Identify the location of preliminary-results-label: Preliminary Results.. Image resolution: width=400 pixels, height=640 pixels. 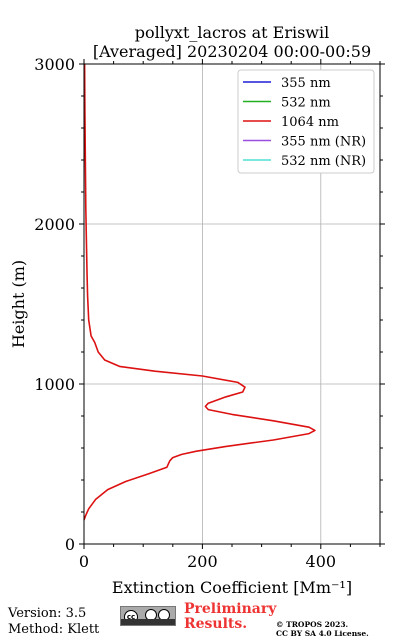
(230, 617).